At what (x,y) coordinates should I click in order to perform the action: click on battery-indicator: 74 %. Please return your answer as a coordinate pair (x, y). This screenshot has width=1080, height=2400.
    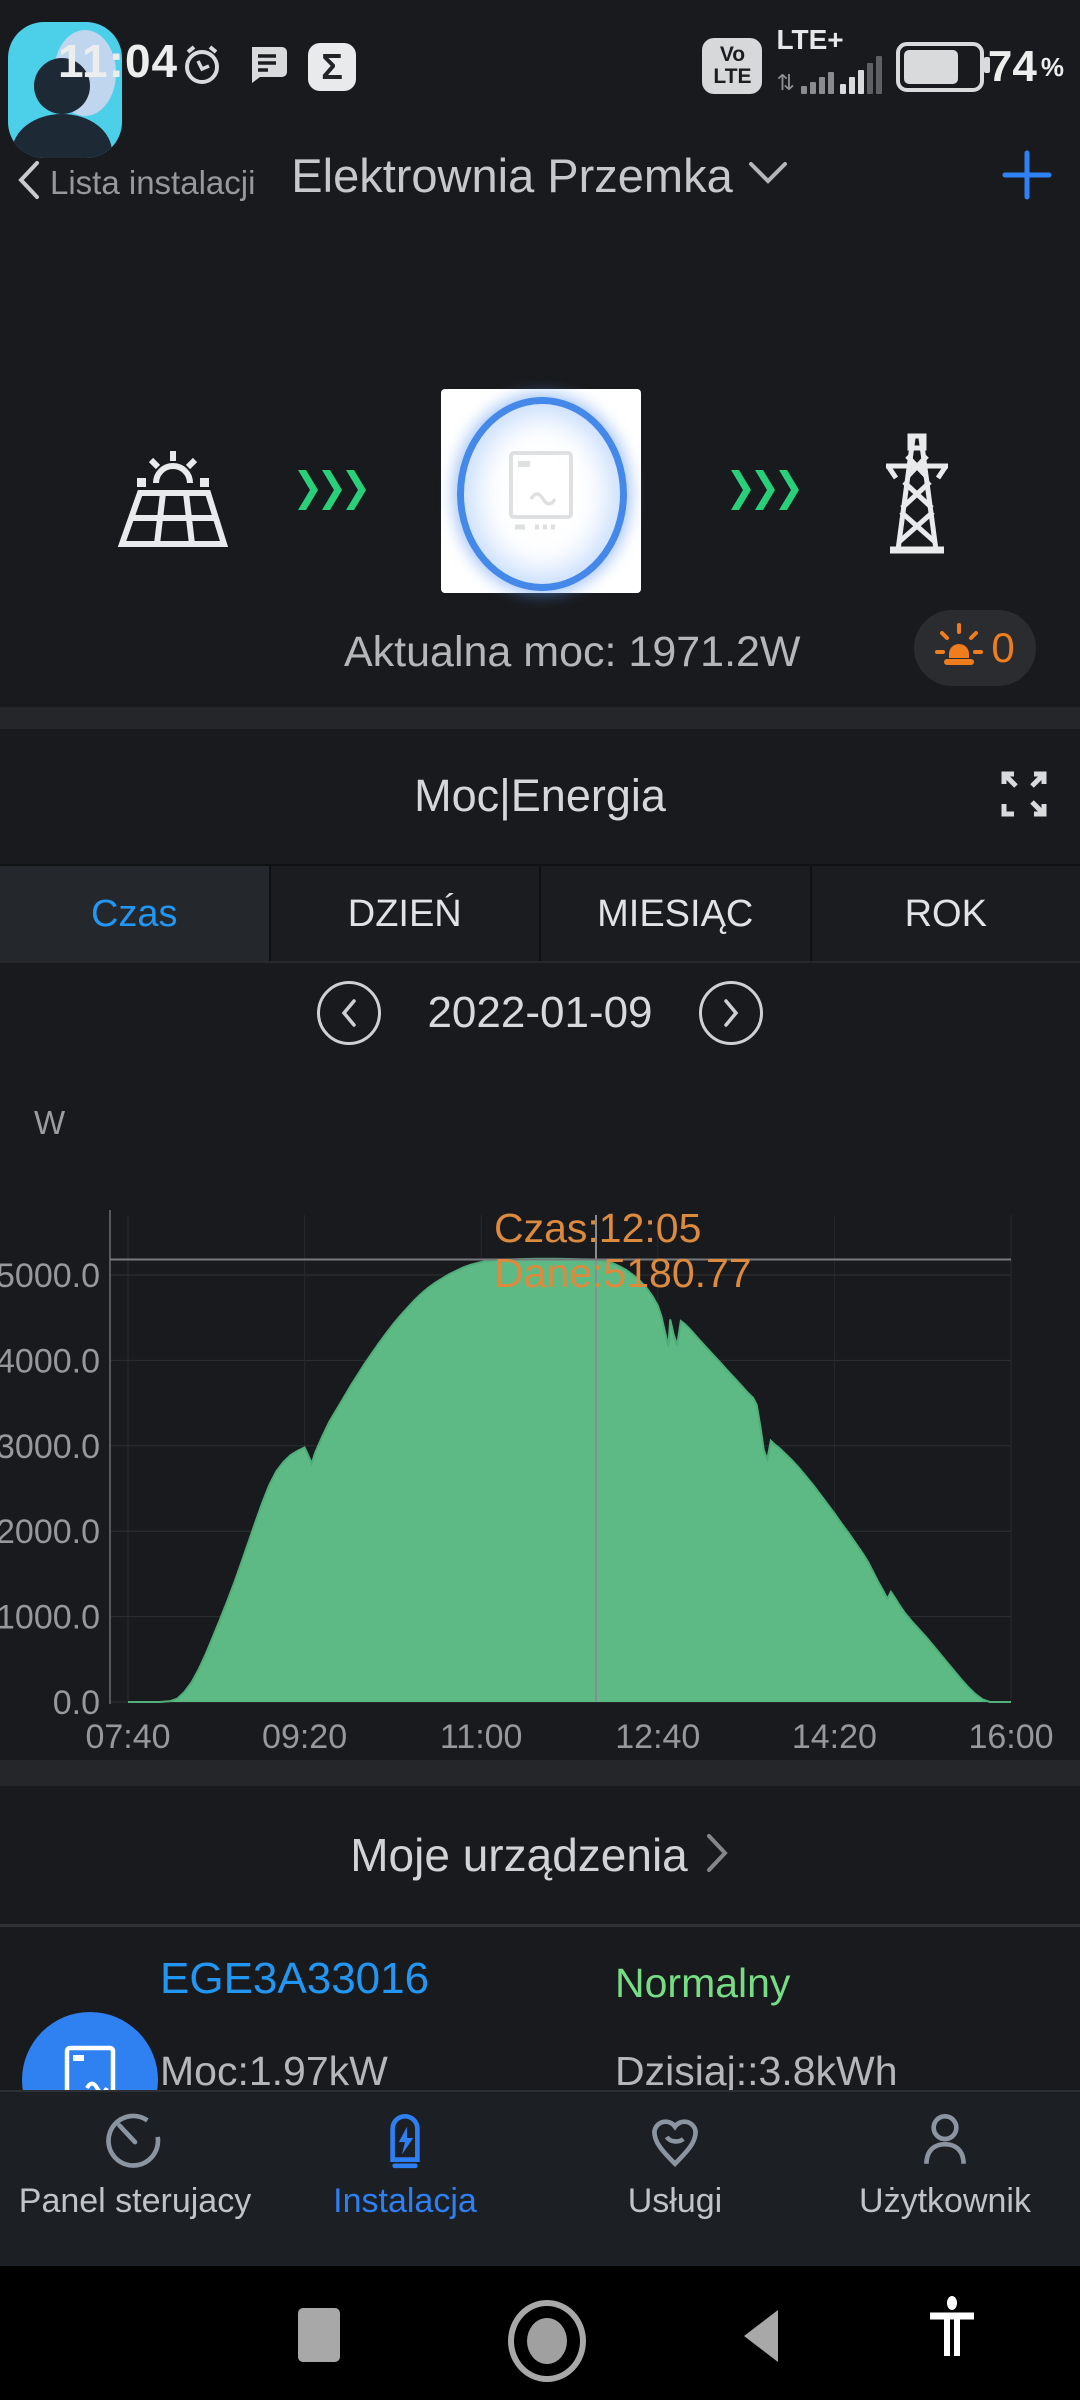
    Looking at the image, I should click on (979, 67).